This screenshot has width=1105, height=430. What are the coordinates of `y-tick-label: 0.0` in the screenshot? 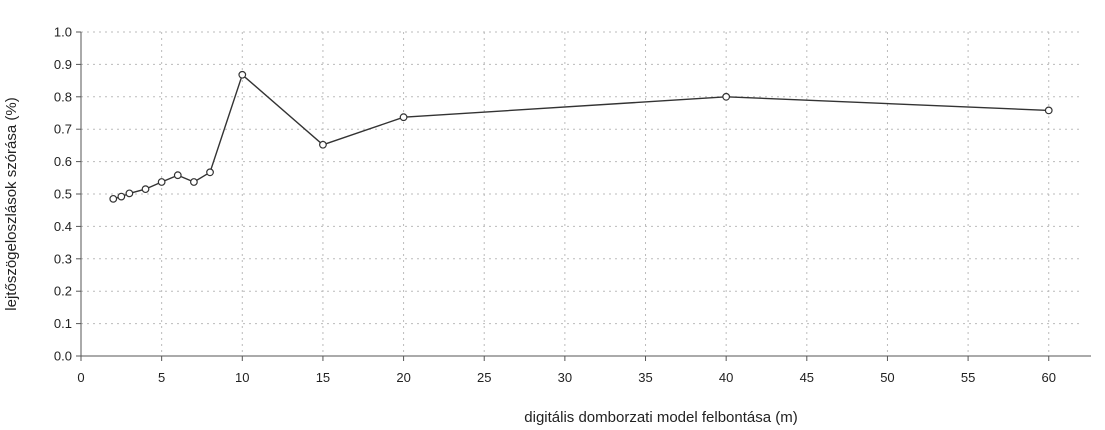 It's located at (63, 356).